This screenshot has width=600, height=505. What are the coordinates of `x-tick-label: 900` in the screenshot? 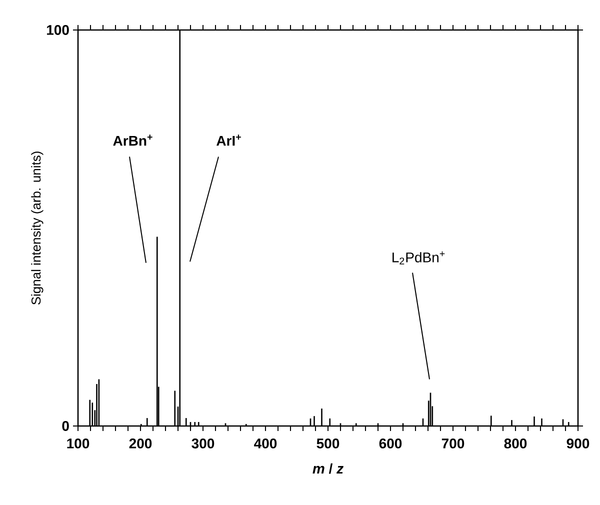 It's located at (578, 443).